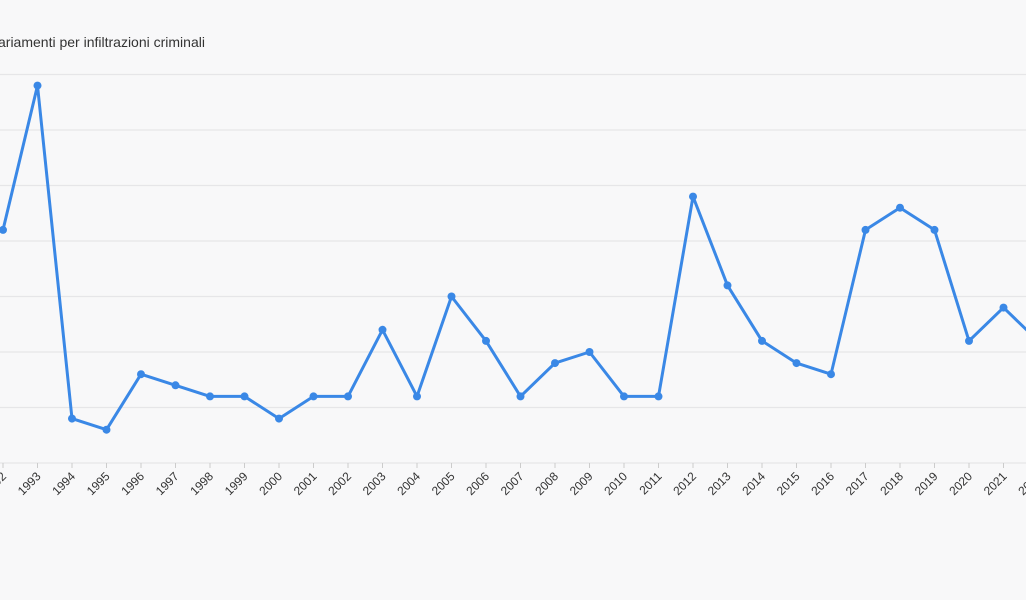 The height and width of the screenshot is (600, 1026). What do you see at coordinates (339, 483) in the screenshot?
I see `x-tick-label: 2002` at bounding box center [339, 483].